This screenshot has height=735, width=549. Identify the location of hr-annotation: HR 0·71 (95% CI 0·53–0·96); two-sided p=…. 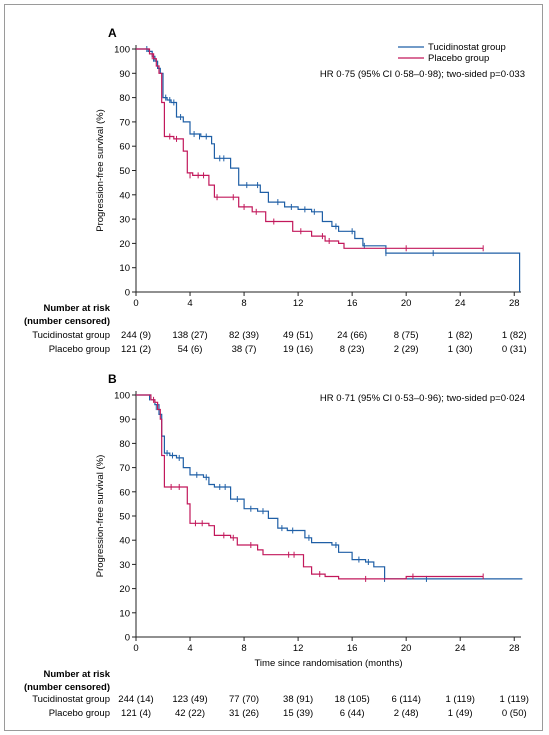
(422, 398).